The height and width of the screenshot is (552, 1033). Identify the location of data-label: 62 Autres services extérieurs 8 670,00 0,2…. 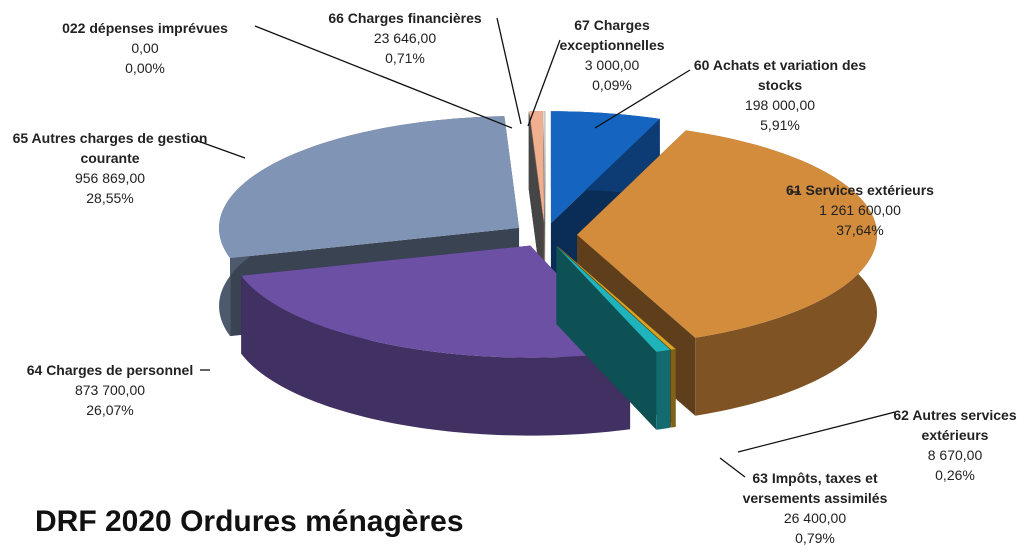
(955, 445).